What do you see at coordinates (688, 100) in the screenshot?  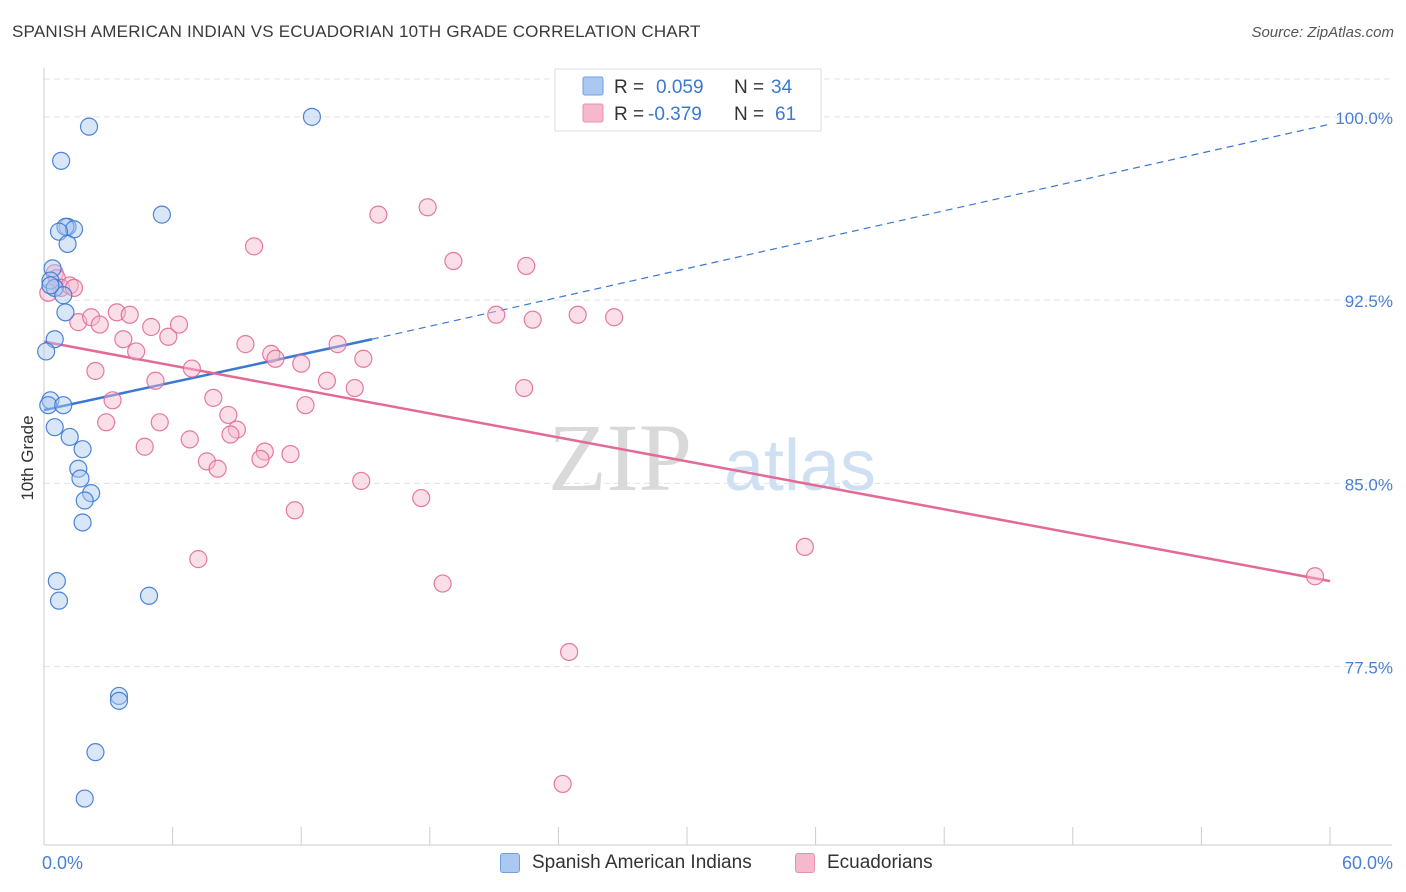 I see `legend-top: R = 0.059 N = 34 R = -0.379 N = 61` at bounding box center [688, 100].